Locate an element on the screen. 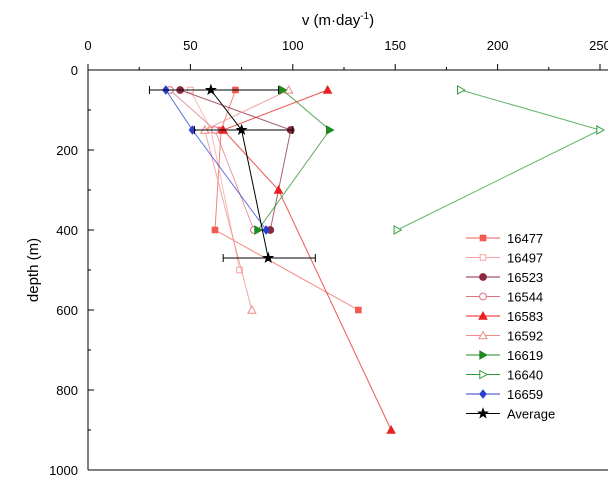 Image resolution: width=608 pixels, height=478 pixels. x-tick-label: 200 is located at coordinates (498, 45).